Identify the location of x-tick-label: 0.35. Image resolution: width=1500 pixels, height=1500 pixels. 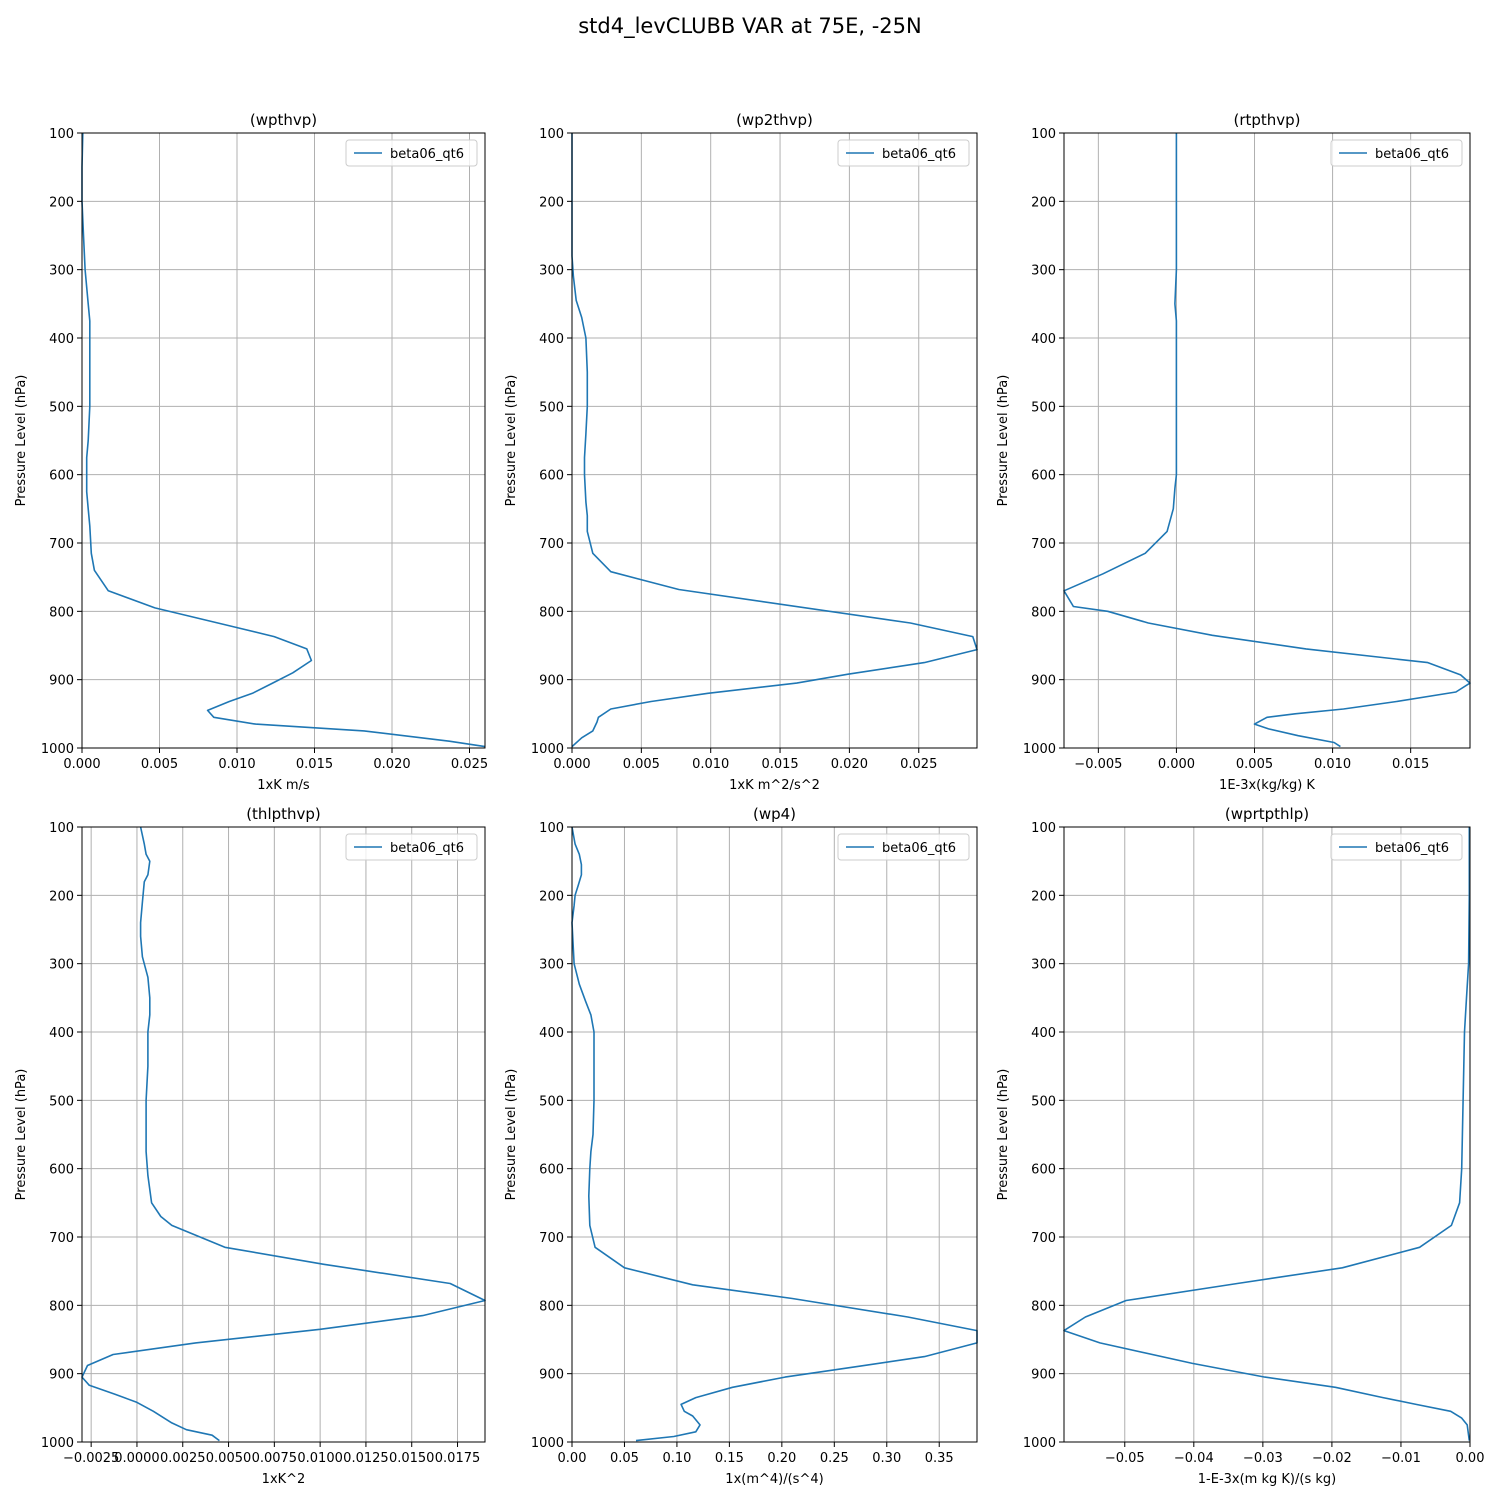
(939, 1458).